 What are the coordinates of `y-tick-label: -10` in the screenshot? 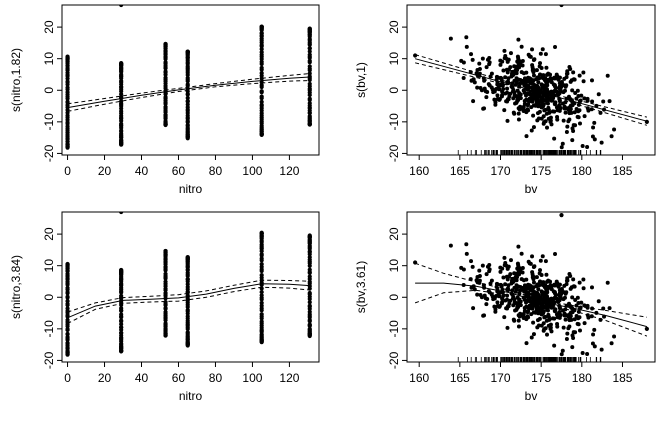 It's located at (49, 122).